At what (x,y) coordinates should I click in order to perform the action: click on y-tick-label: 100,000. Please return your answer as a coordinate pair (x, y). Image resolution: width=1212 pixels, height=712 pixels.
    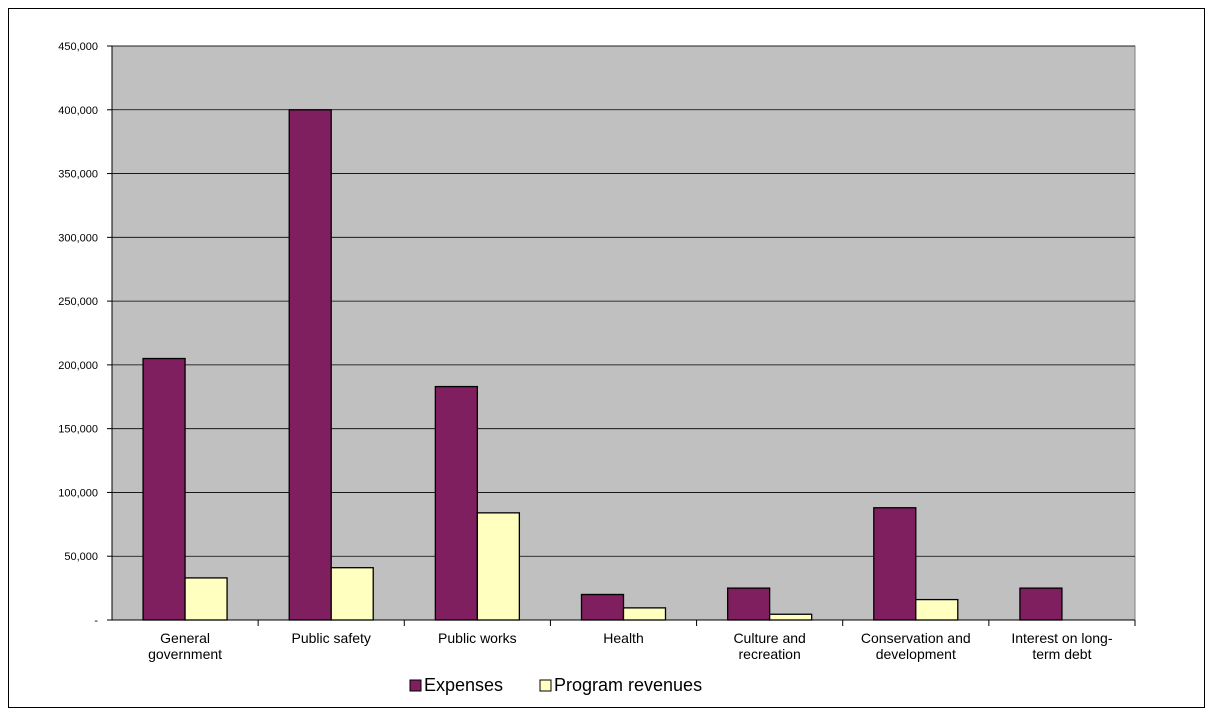
    Looking at the image, I should click on (78, 493).